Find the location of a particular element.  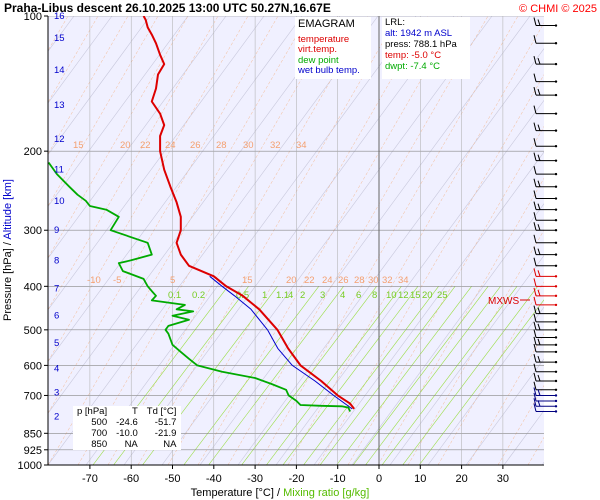

lrl-heading: LRL: is located at coordinates (395, 22).